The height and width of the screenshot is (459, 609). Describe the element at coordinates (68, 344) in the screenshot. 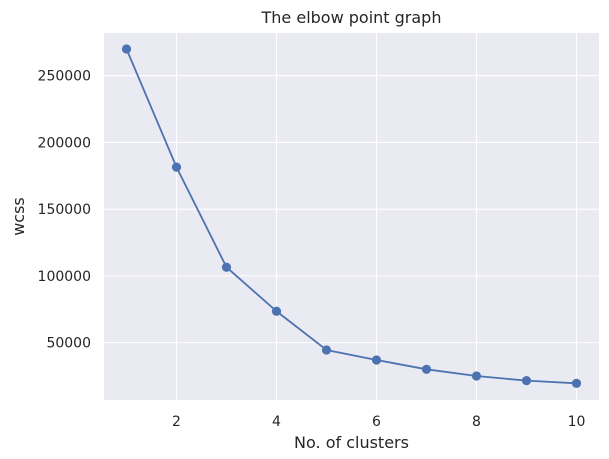

I see `y-tick-label: 50000` at that location.